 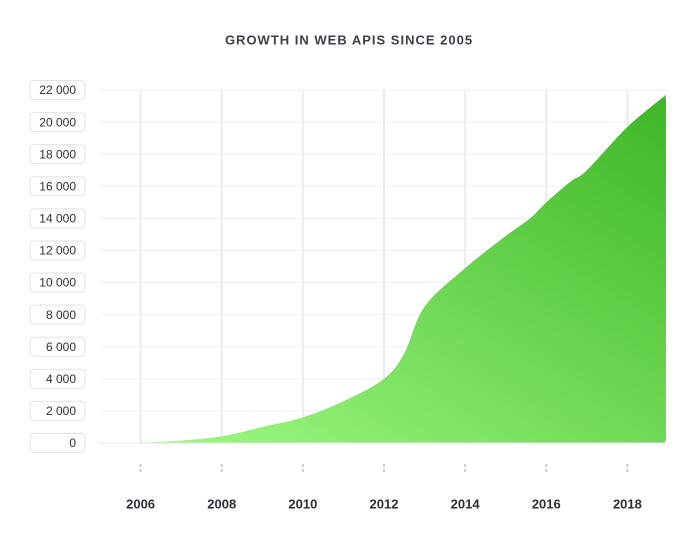 I want to click on y-tick-label: 18 000, so click(x=57, y=154).